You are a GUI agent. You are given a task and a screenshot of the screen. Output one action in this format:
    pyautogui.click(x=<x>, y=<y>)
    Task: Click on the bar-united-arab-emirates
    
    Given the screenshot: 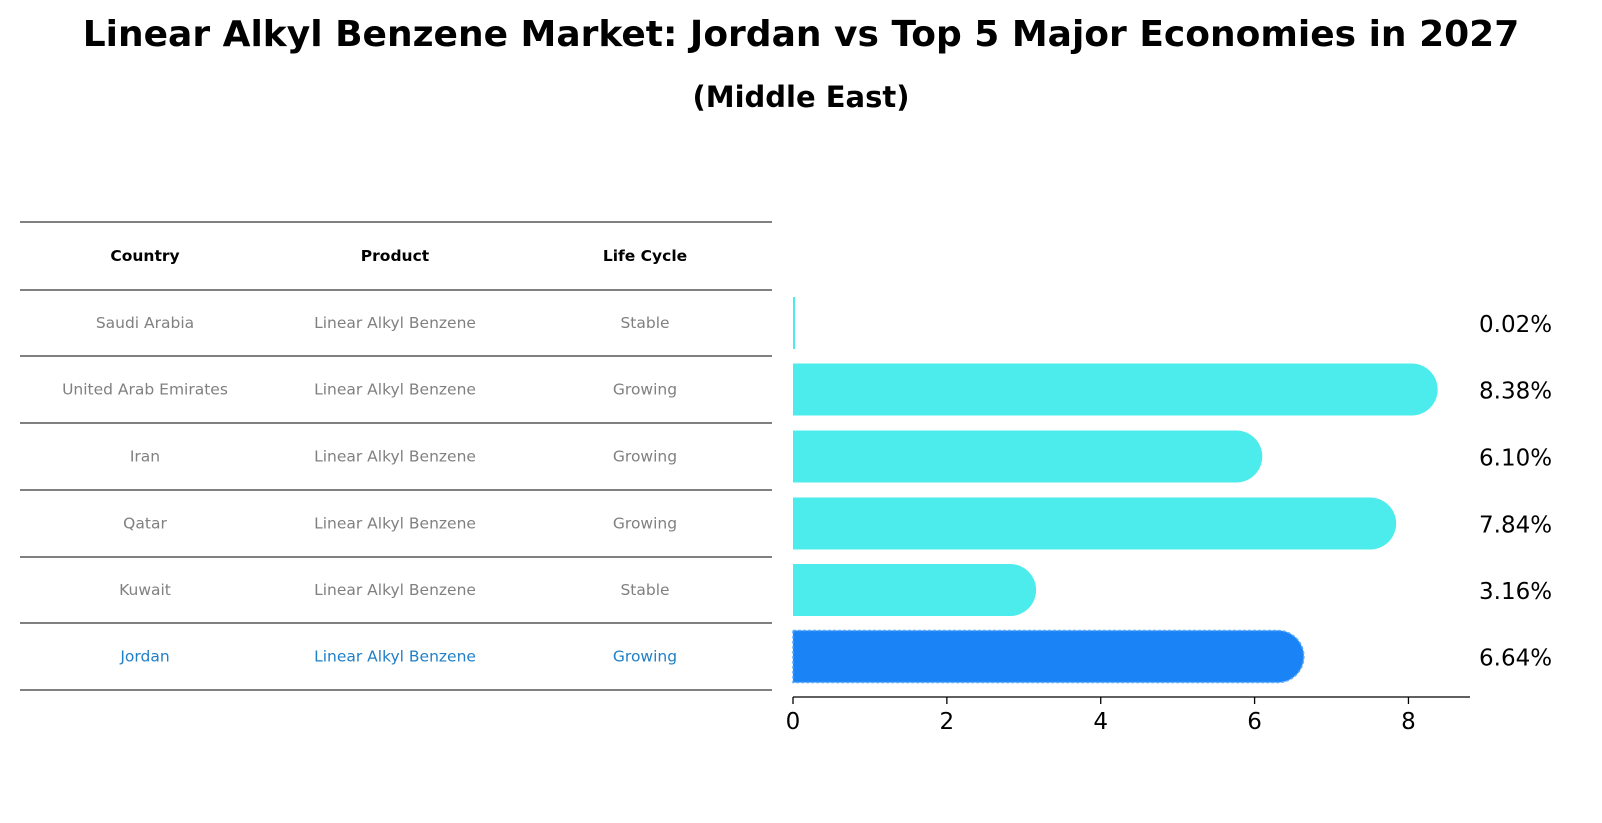 What is the action you would take?
    pyautogui.click(x=1115, y=389)
    